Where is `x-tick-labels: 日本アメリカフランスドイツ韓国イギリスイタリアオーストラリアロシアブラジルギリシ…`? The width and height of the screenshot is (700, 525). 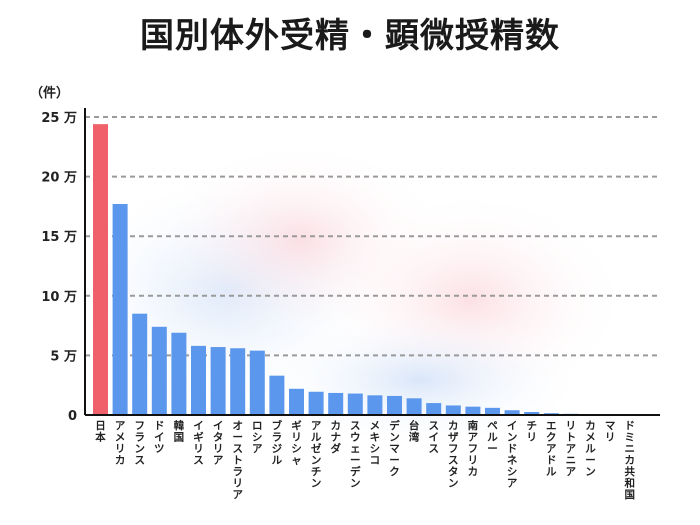 x-tick-labels: 日本アメリカフランスドイツ韓国イギリスイタリアオーストラリアロシアブラジルギリシ… is located at coordinates (365, 460).